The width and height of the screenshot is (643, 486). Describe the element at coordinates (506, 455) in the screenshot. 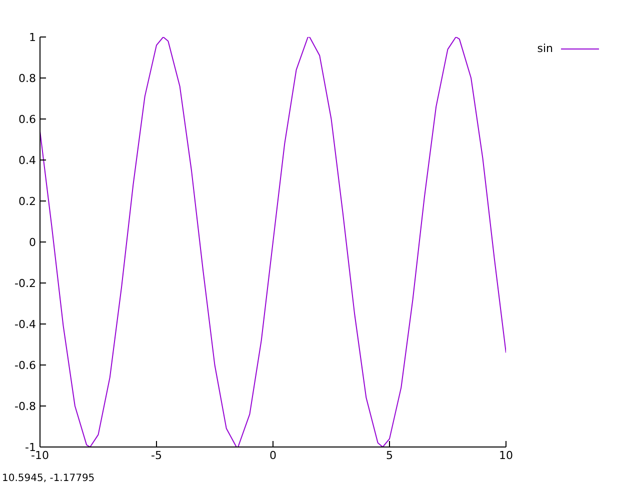

I see `x-tick-label: 10` at that location.